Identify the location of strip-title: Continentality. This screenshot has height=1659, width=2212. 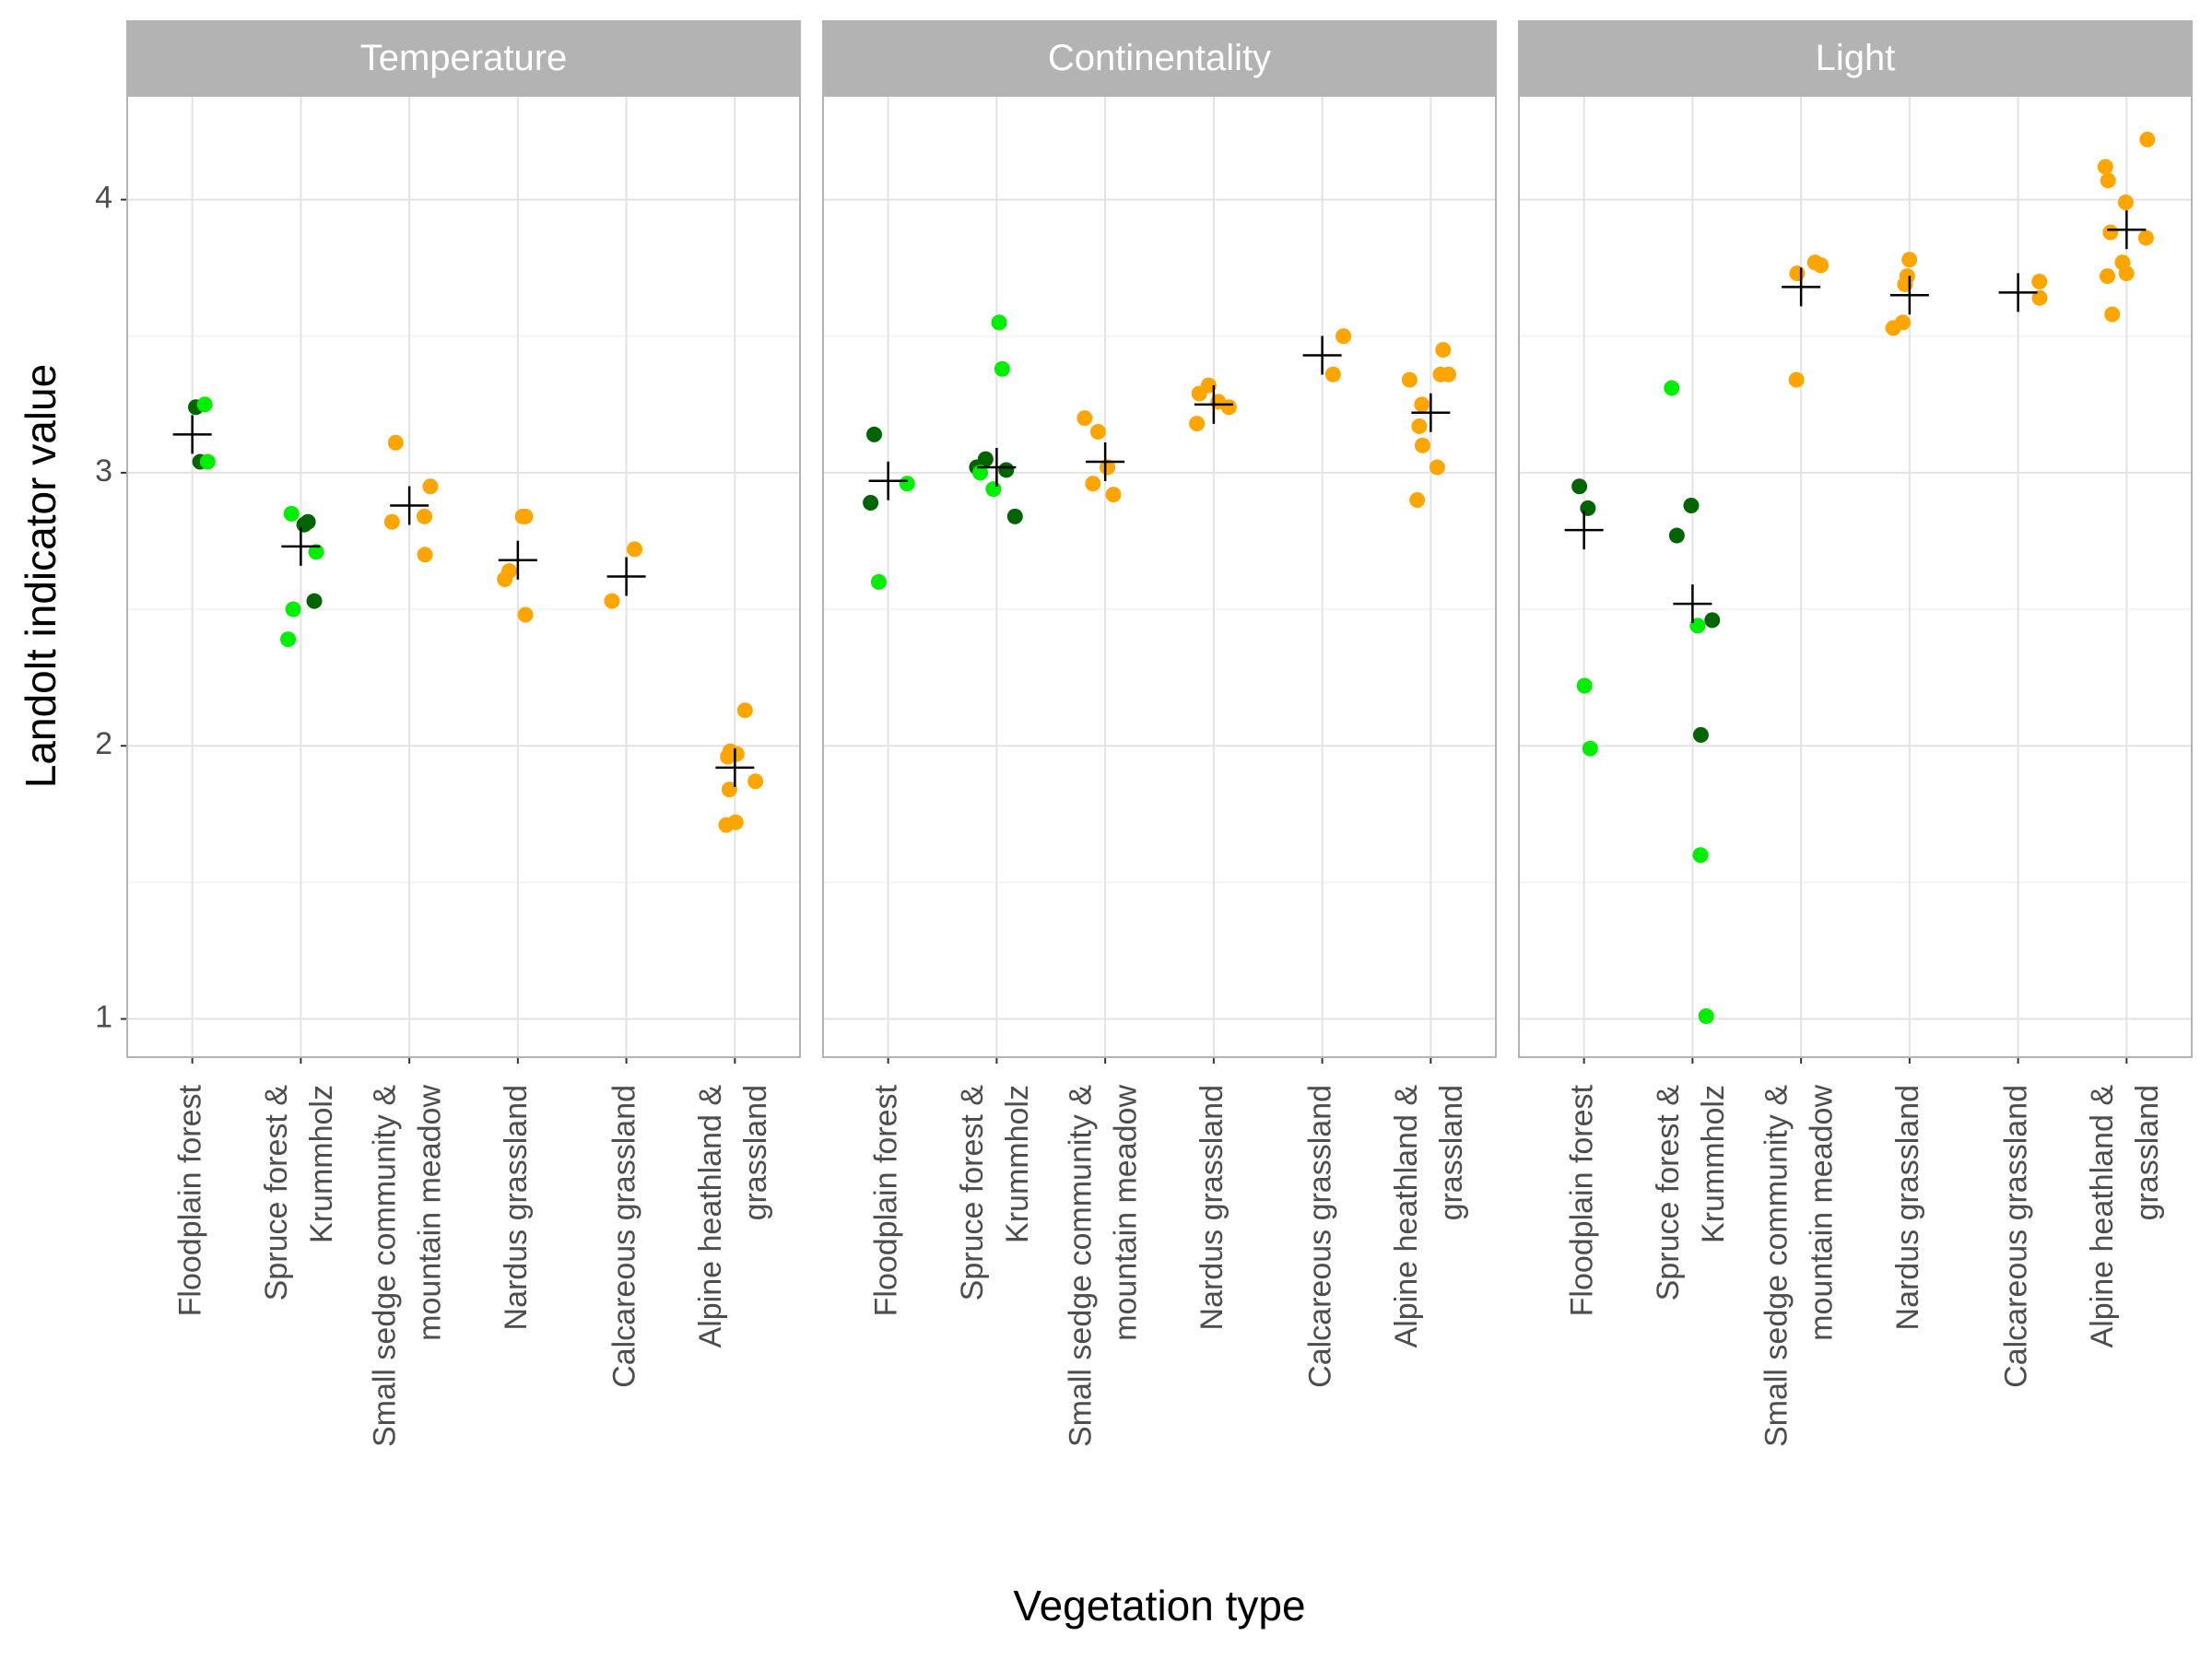
(1159, 58).